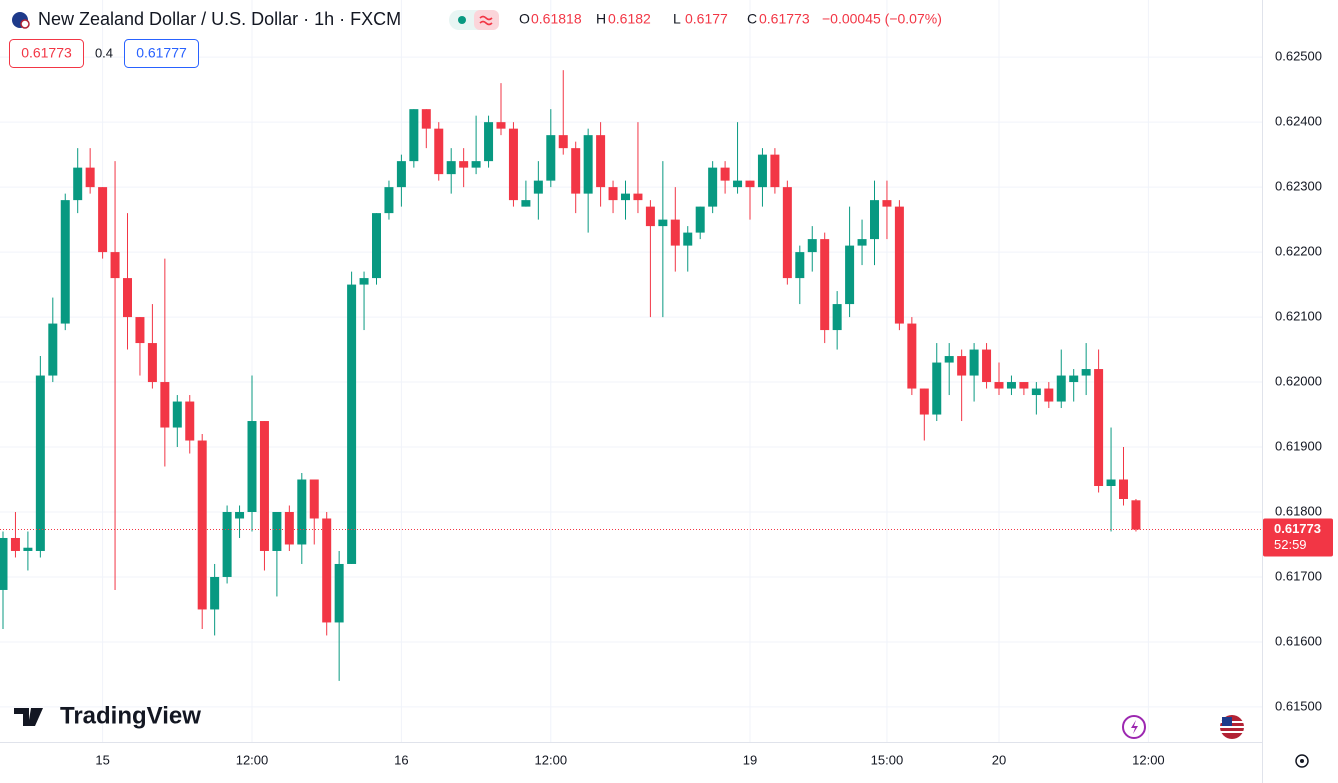 This screenshot has width=1338, height=783. Describe the element at coordinates (1298, 537) in the screenshot. I see `price-tag` at that location.